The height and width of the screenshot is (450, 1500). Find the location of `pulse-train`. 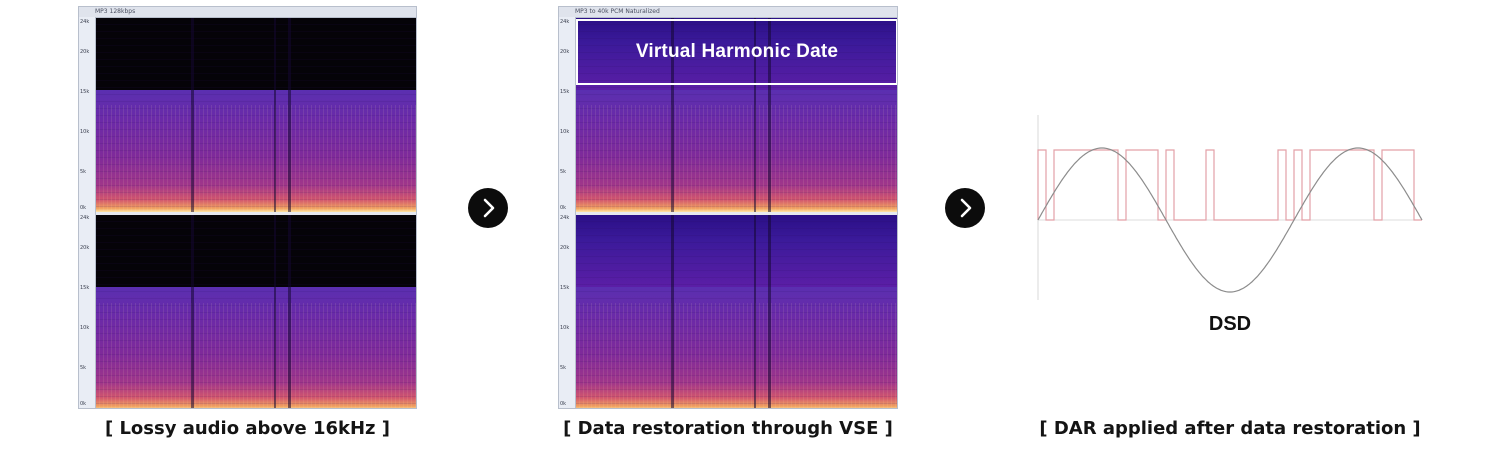

pulse-train is located at coordinates (1229, 185).